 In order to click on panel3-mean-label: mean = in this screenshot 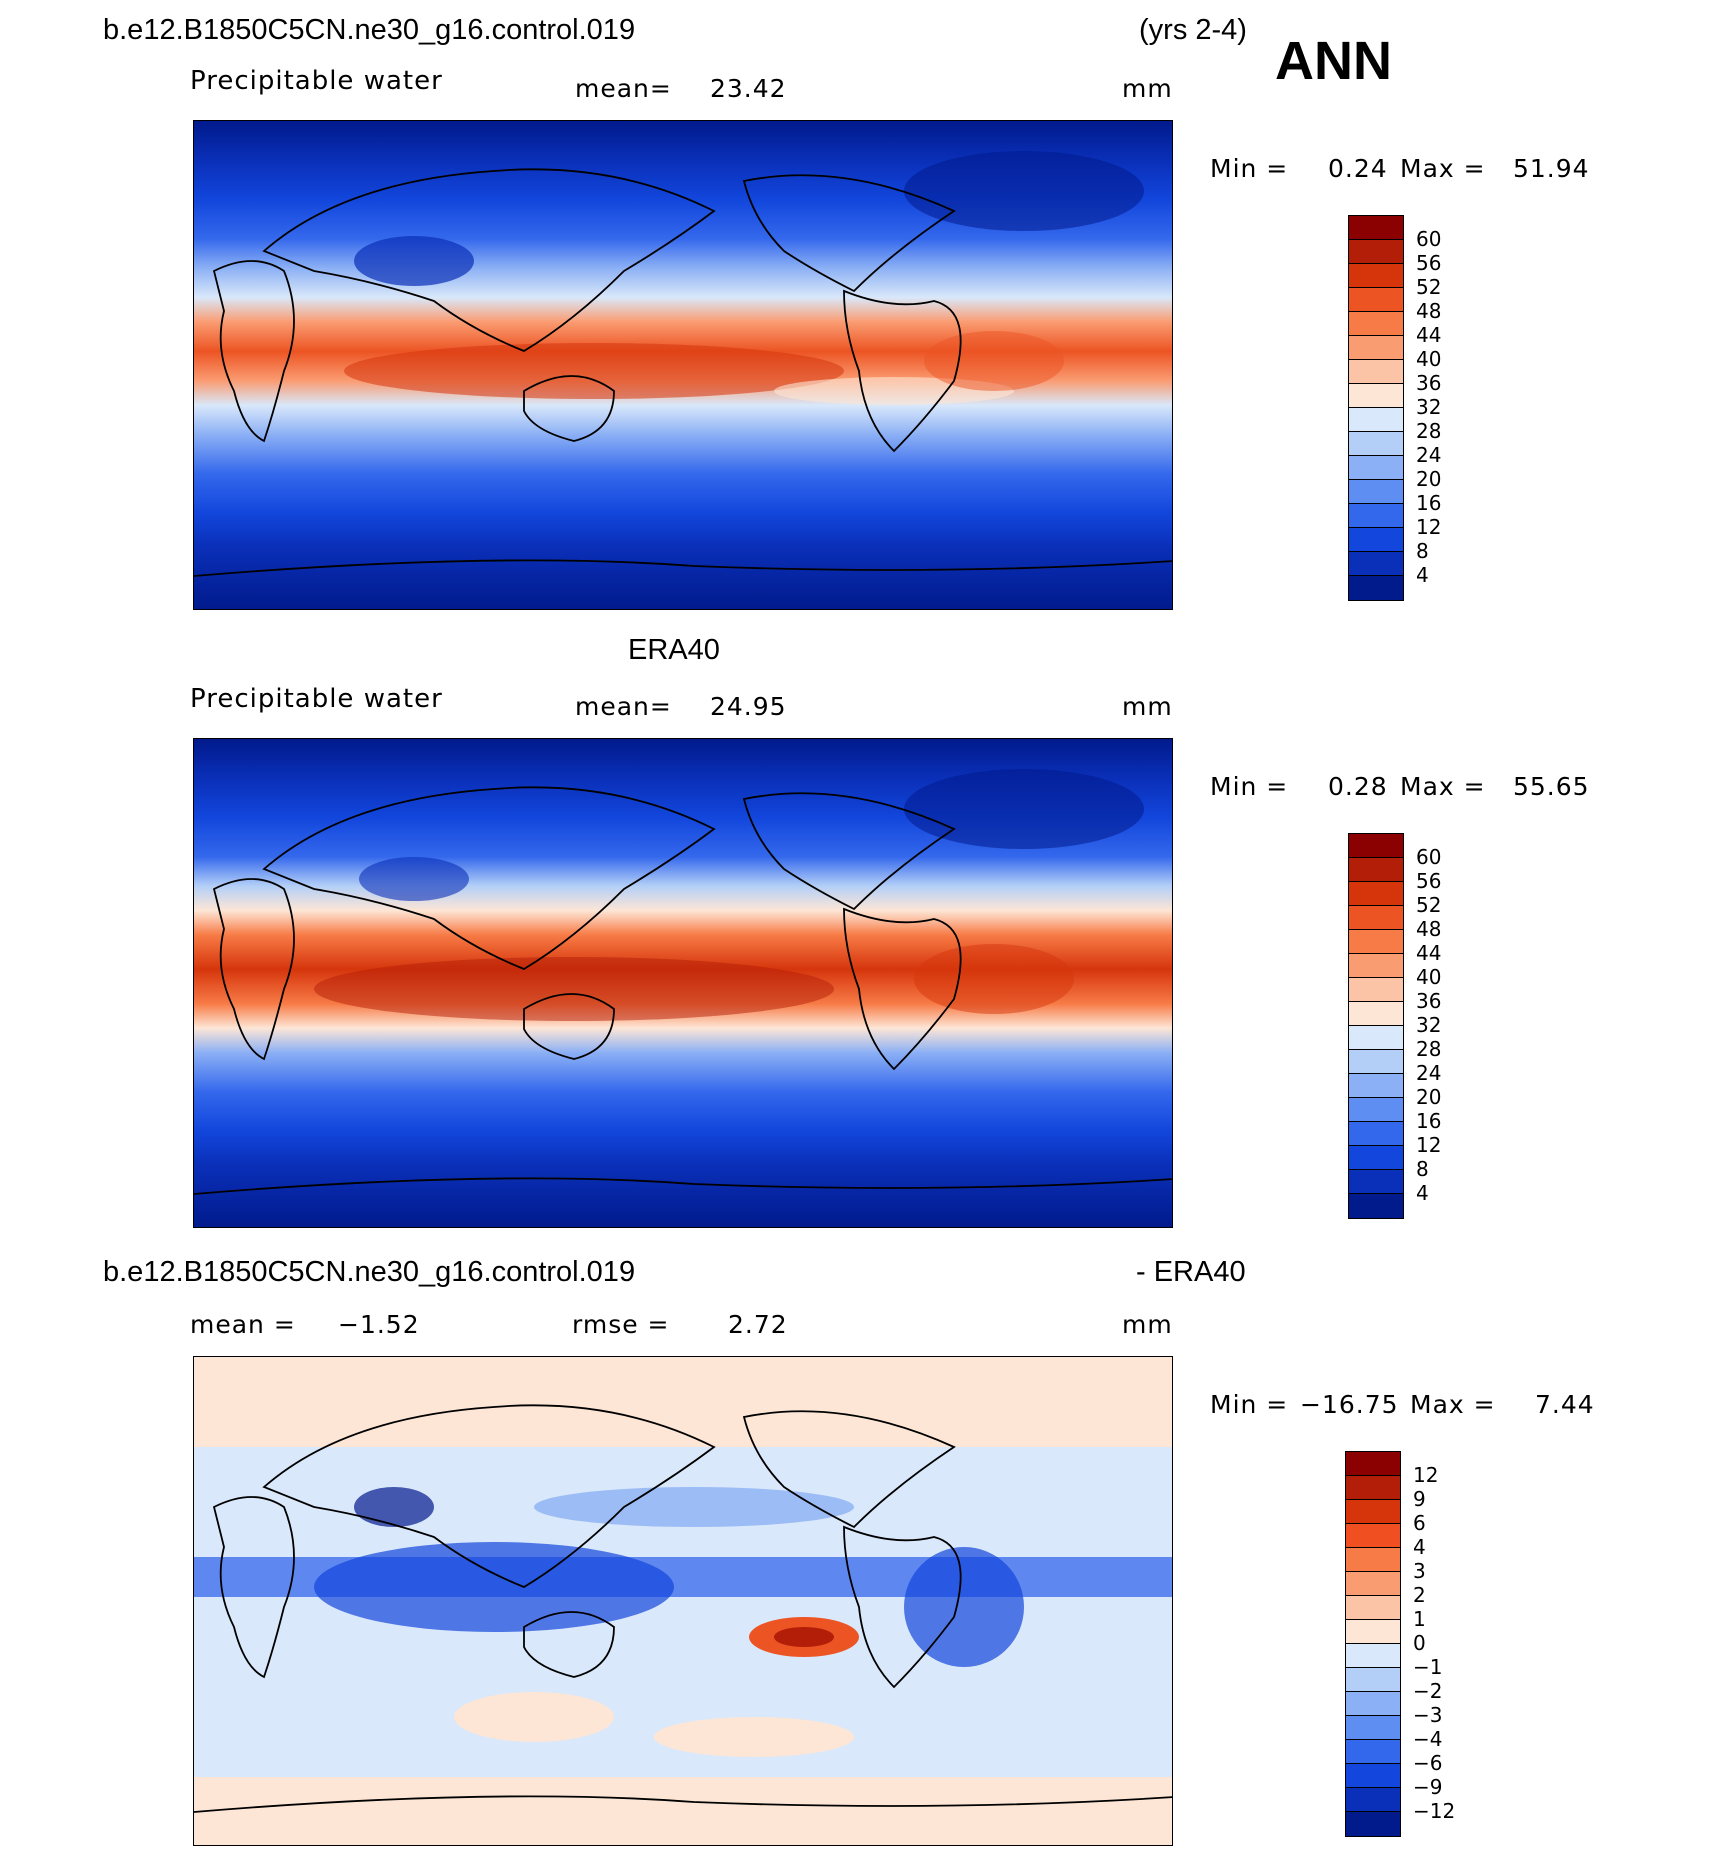, I will do `click(243, 1324)`.